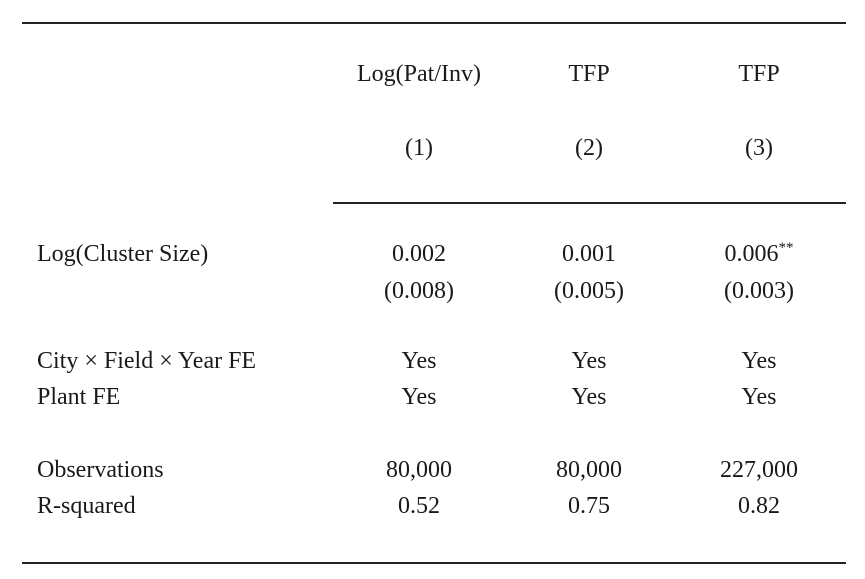  I want to click on coefficient-1: 0.002, so click(419, 254).